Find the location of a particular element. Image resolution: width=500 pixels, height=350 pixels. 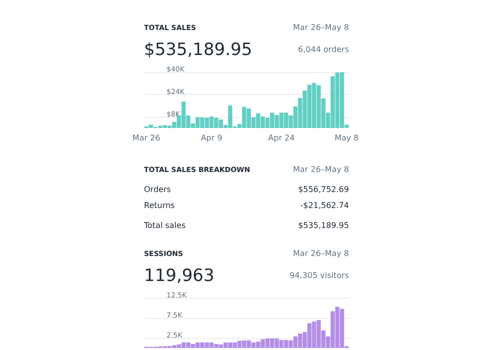

text: -$21,562.74 is located at coordinates (324, 205).